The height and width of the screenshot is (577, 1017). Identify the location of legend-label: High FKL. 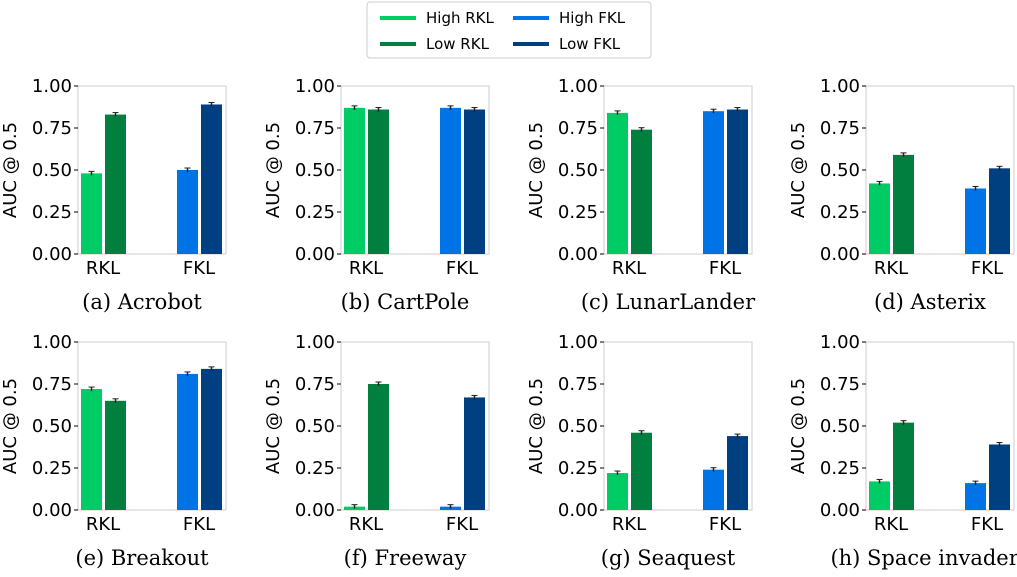
(592, 18).